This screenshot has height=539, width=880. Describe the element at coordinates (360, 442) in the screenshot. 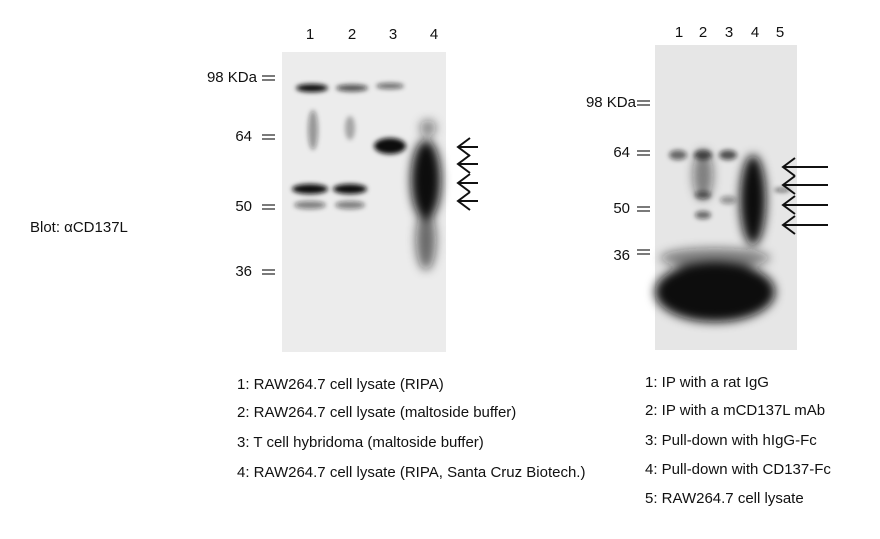

I see `legend-item: 3: T cell hybridoma (maltoside buffer)` at that location.